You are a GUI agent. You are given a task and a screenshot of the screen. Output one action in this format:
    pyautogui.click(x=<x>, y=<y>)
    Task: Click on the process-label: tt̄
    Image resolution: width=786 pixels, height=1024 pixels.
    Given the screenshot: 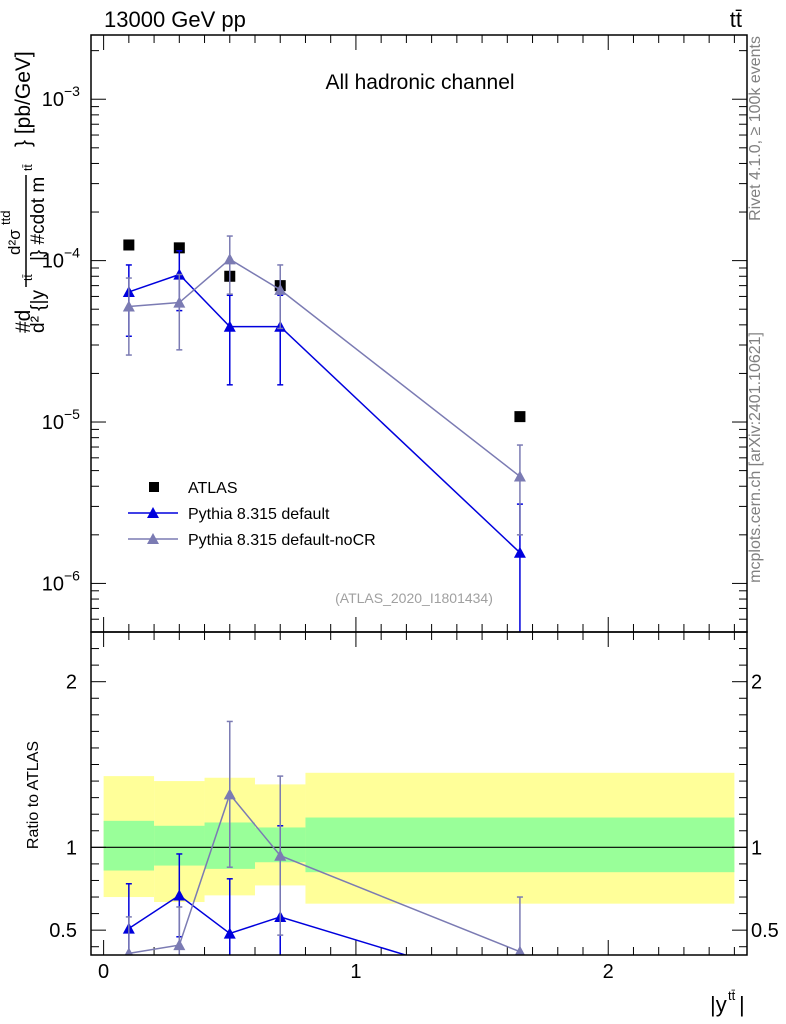 What is the action you would take?
    pyautogui.click(x=736, y=19)
    